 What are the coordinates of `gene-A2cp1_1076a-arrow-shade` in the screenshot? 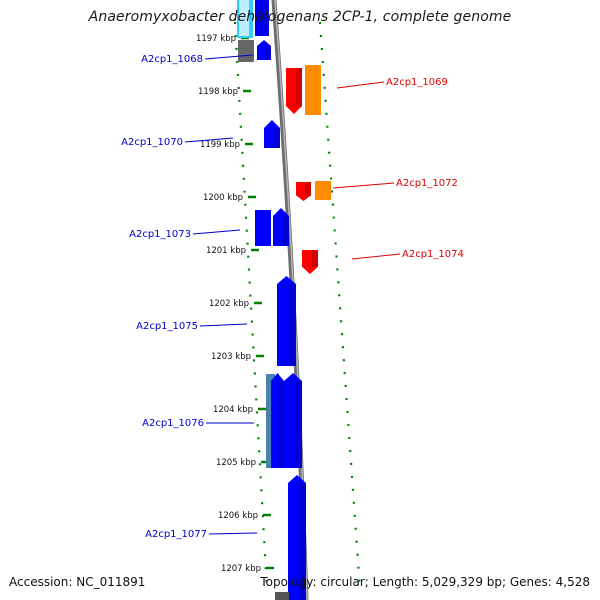 It's located at (281, 424).